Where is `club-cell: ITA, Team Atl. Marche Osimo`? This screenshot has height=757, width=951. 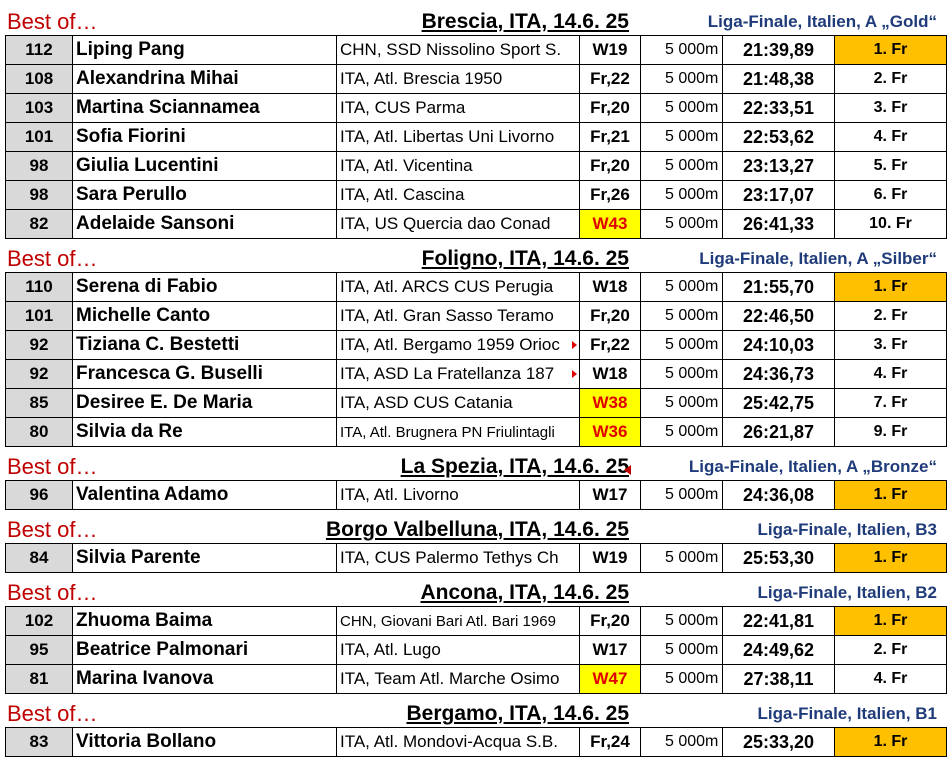 club-cell: ITA, Team Atl. Marche Osimo is located at coordinates (457, 679).